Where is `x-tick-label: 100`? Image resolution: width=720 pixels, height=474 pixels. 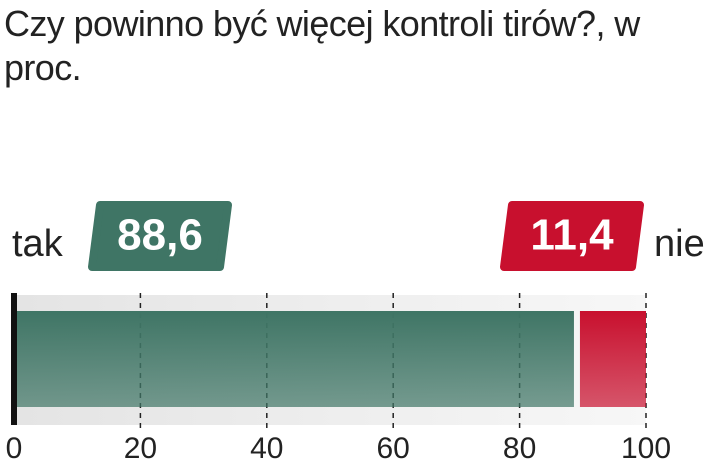
x-tick-label: 100 is located at coordinates (646, 448).